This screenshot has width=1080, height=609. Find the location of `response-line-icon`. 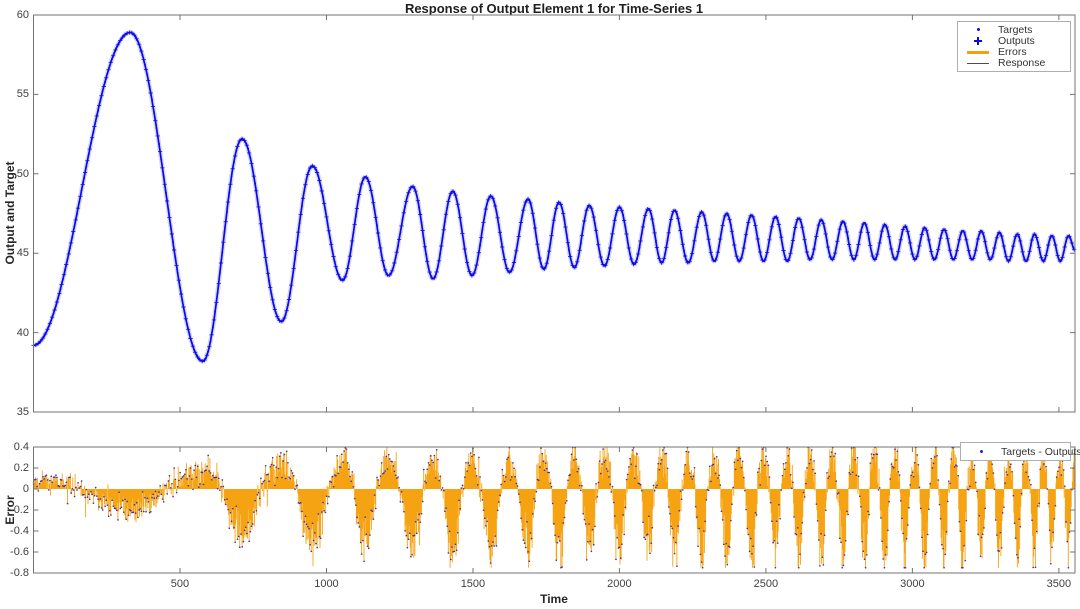

response-line-icon is located at coordinates (978, 63).